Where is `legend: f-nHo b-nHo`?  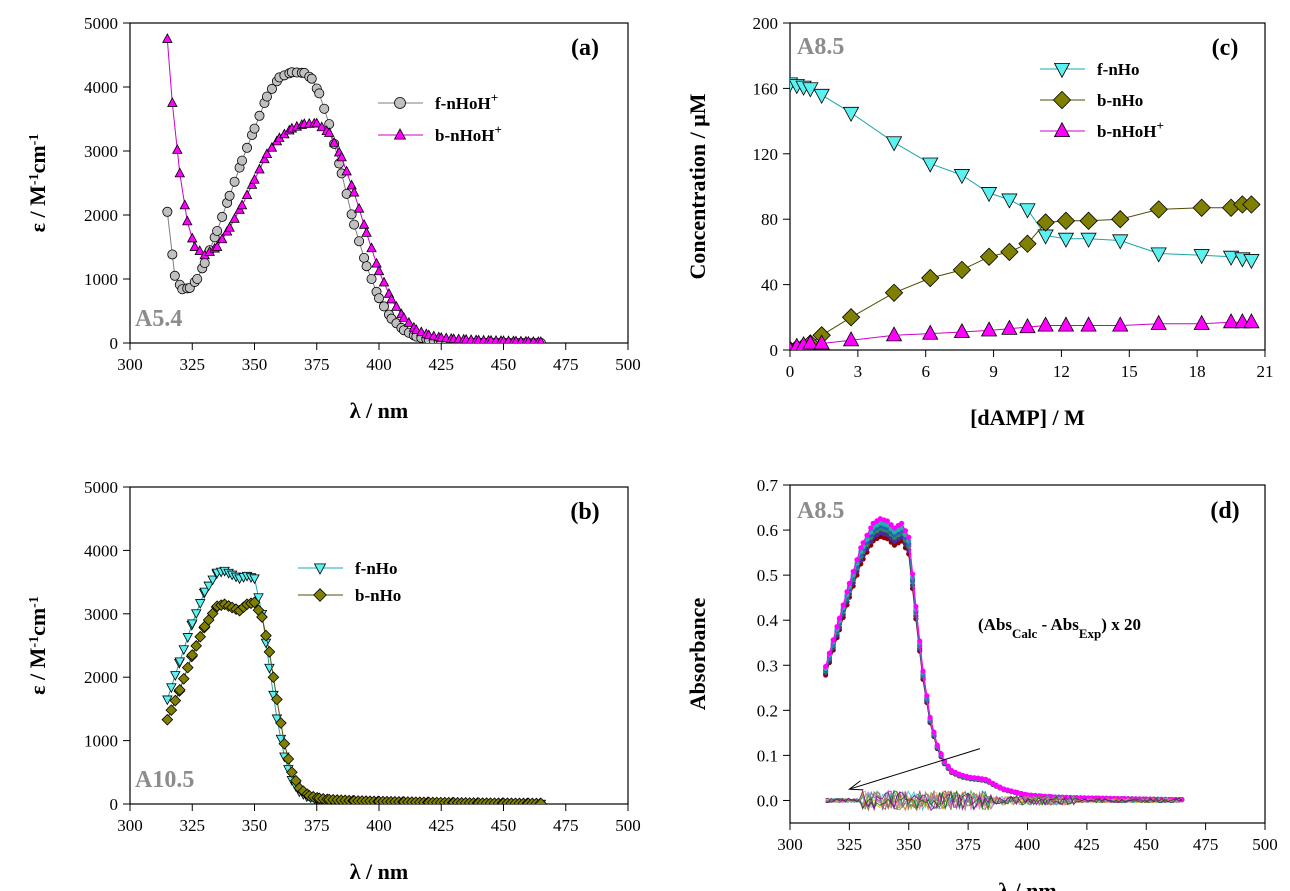
legend: f-nHo b-nHo is located at coordinates (349, 582).